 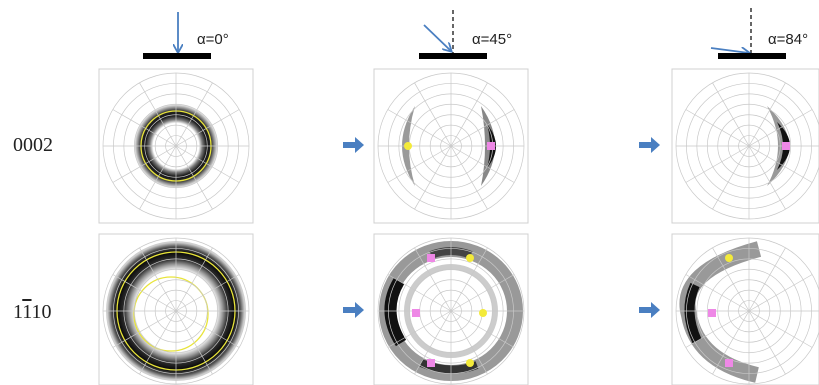 What do you see at coordinates (492, 39) in the screenshot?
I see `angle-label: α=45°` at bounding box center [492, 39].